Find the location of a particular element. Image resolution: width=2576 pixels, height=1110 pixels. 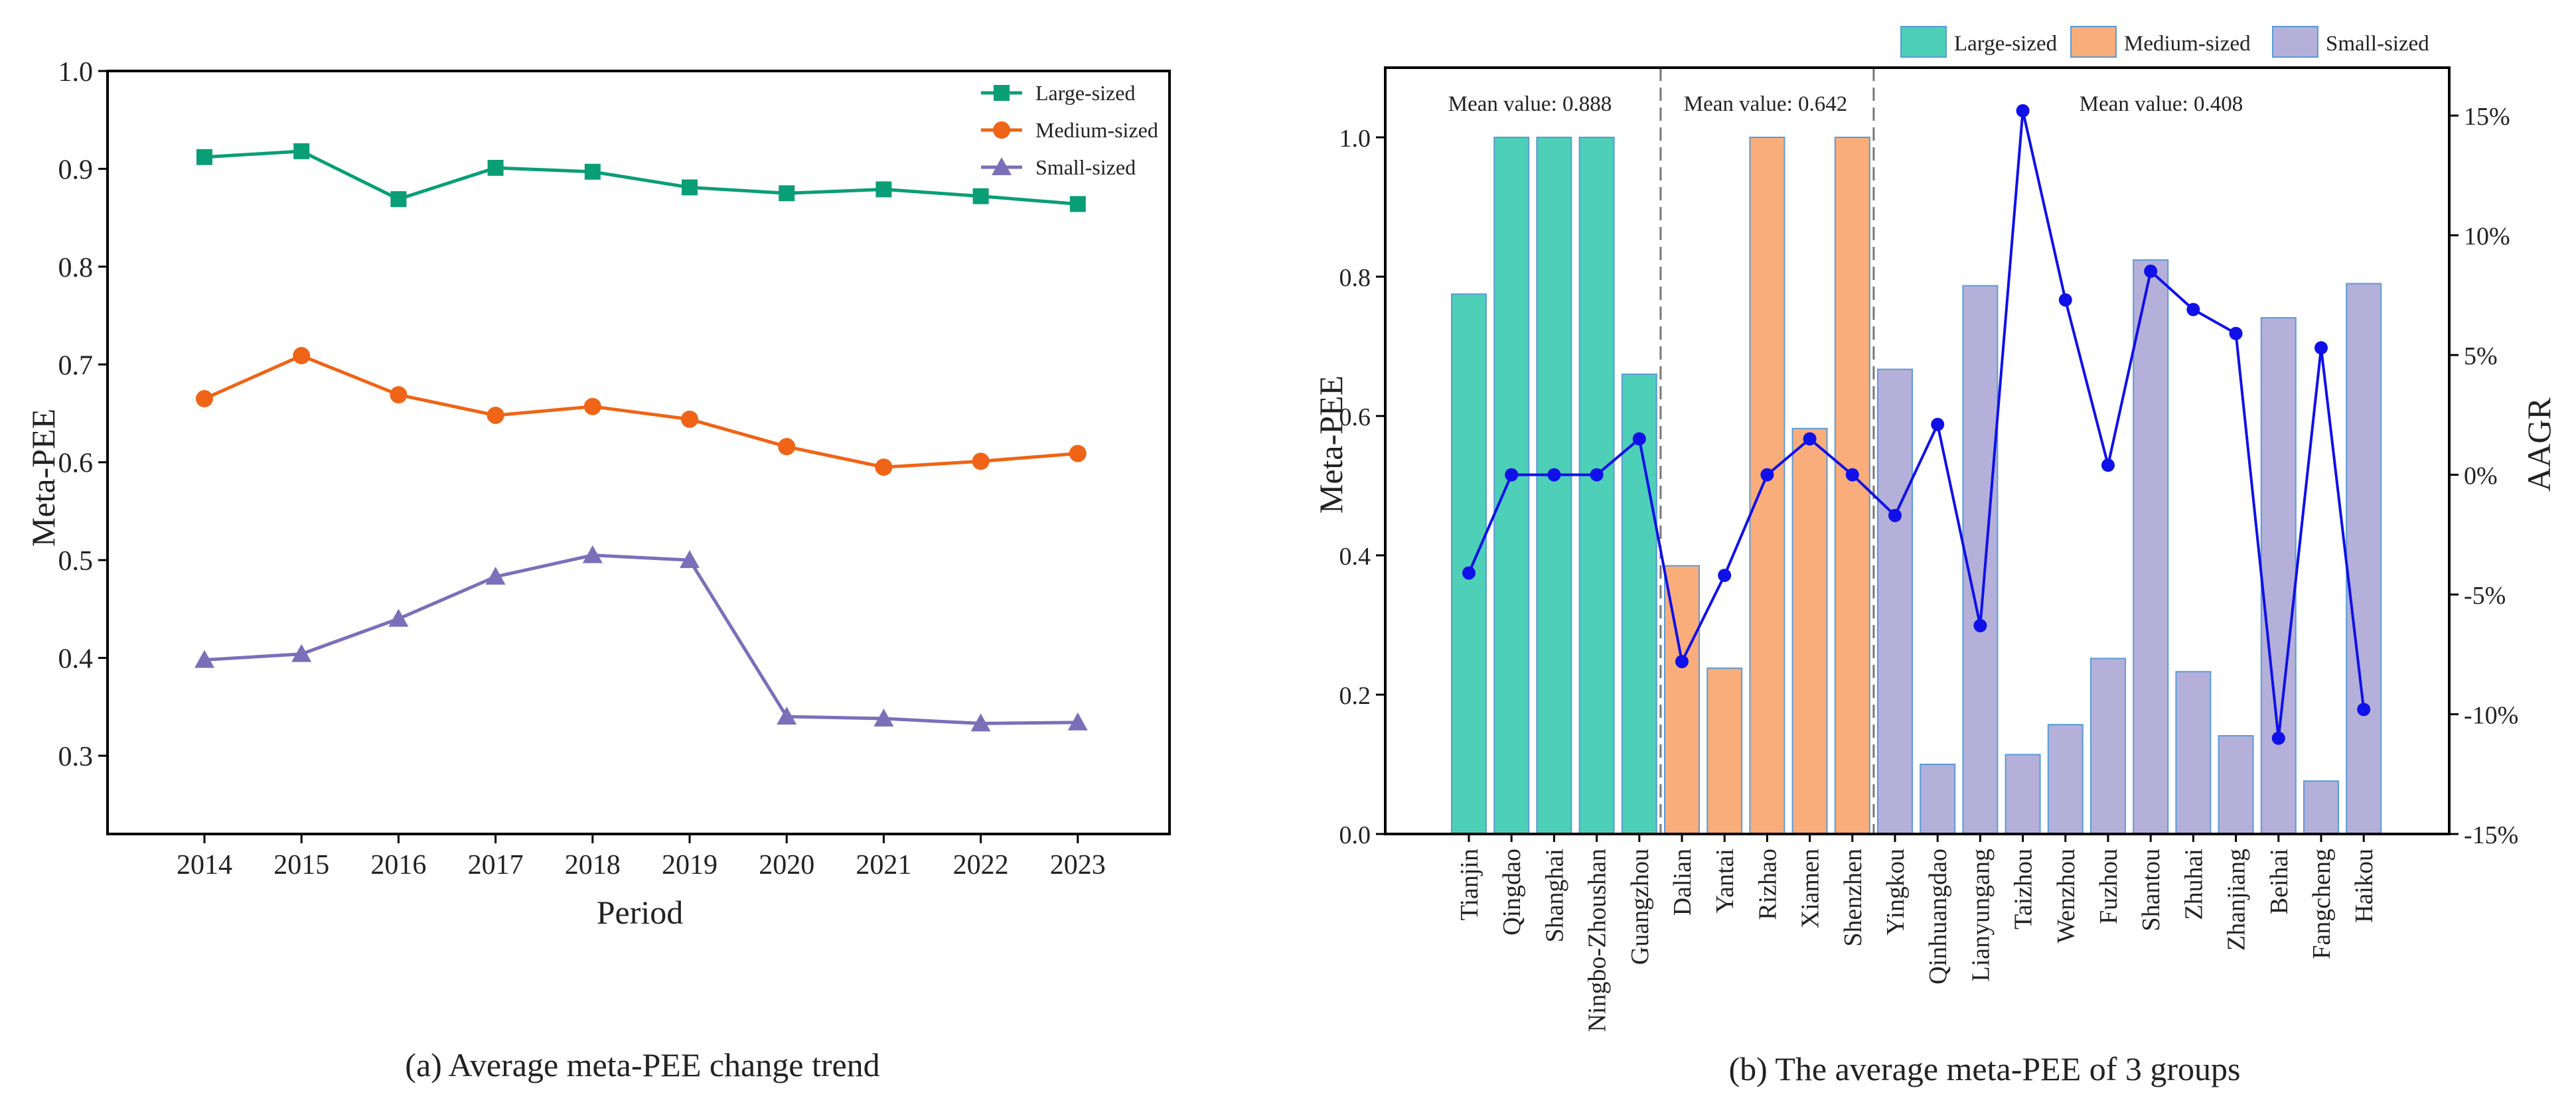

y-tick-label: 0.9 is located at coordinates (76, 170).